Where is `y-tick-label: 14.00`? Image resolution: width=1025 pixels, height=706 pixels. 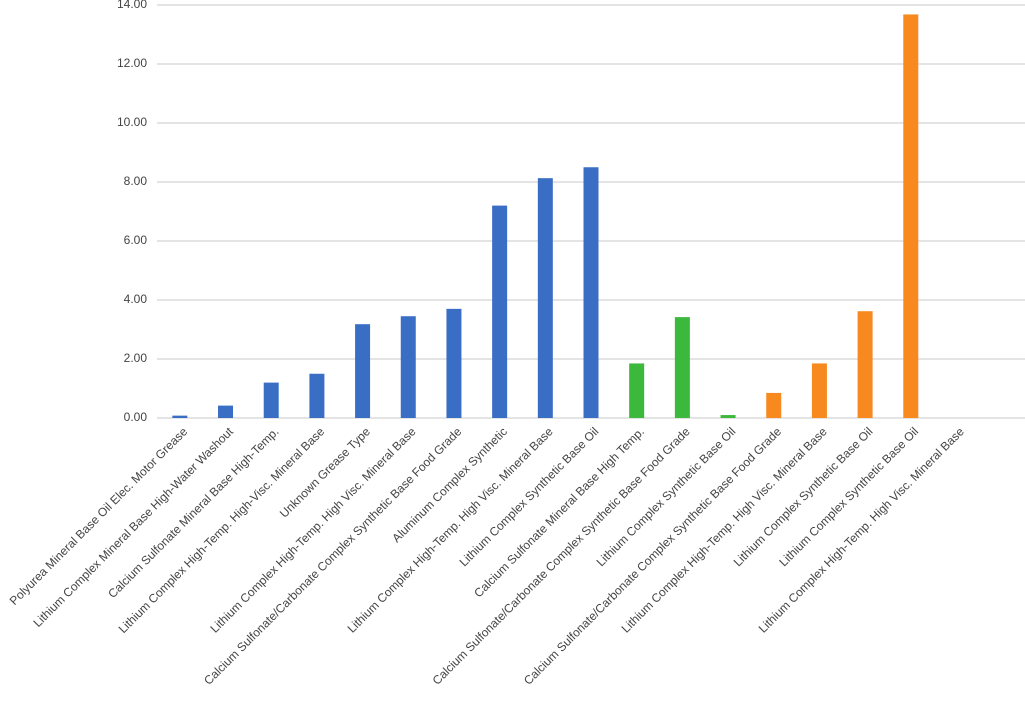 y-tick-label: 14.00 is located at coordinates (132, 5).